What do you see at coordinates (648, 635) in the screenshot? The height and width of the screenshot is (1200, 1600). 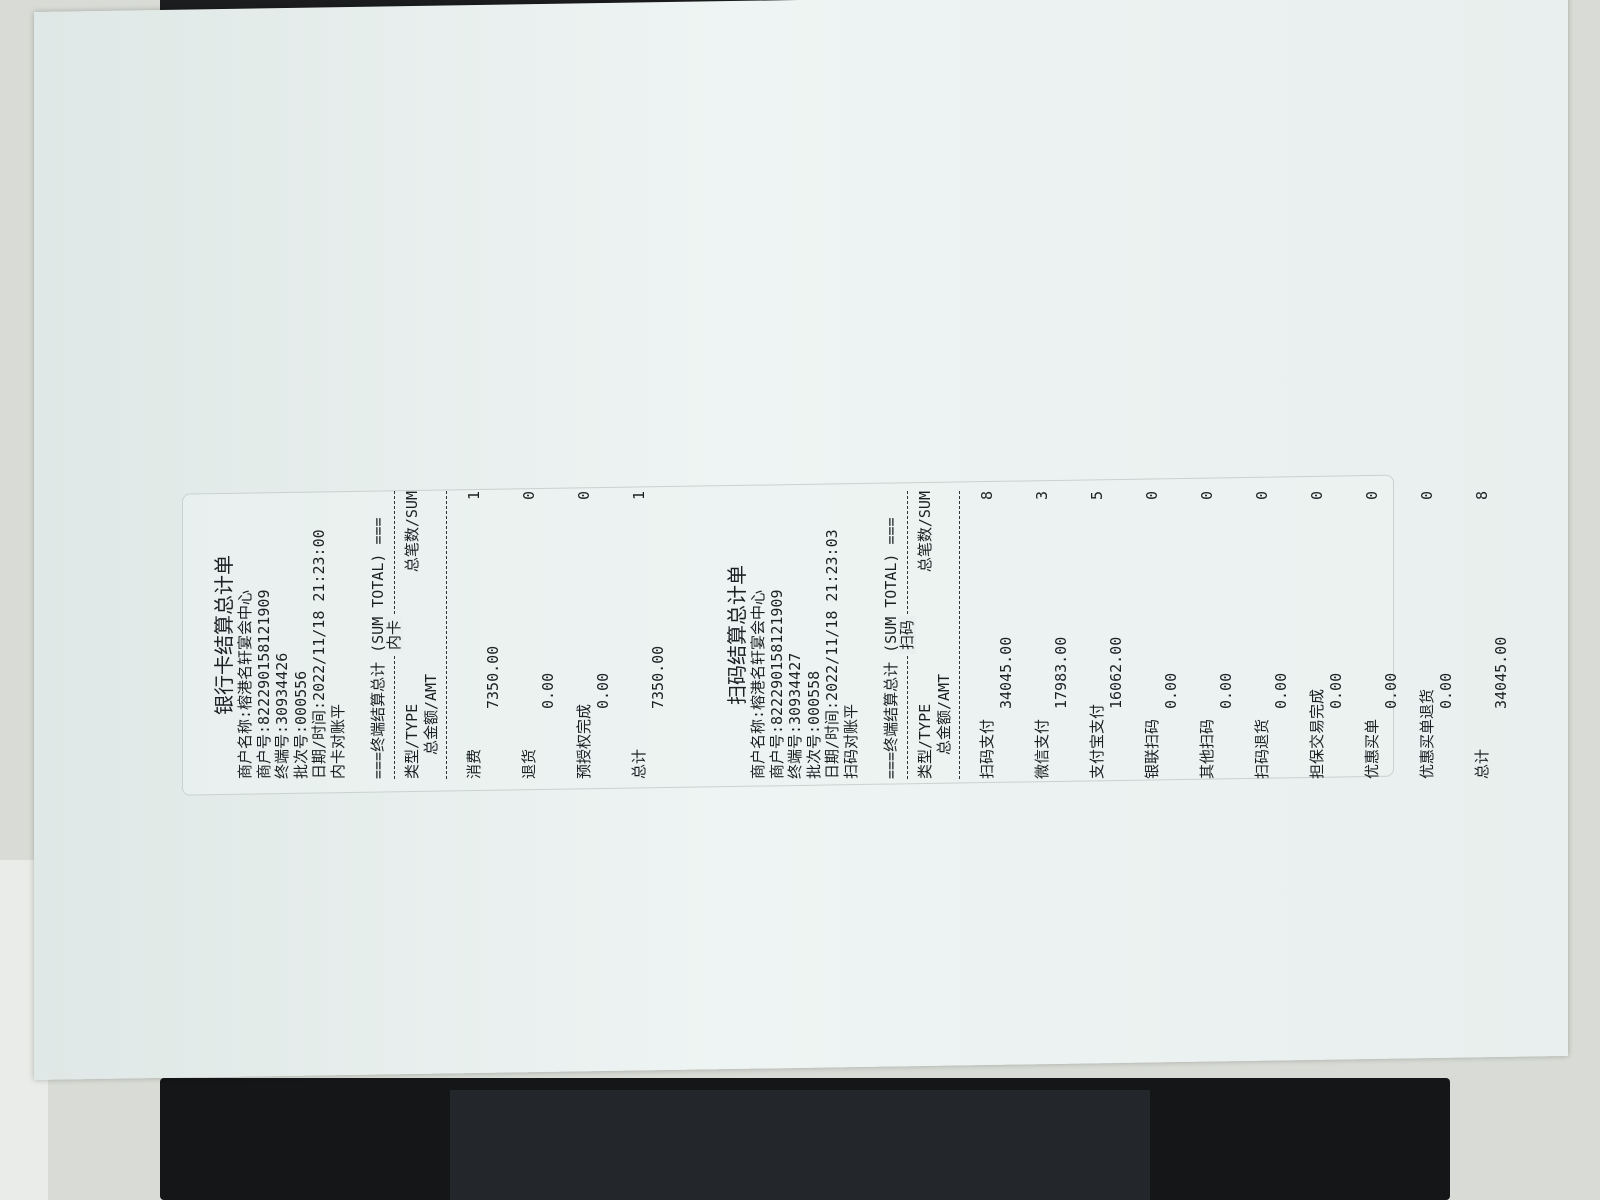 I see `table-row: 总计 1 7350.00` at bounding box center [648, 635].